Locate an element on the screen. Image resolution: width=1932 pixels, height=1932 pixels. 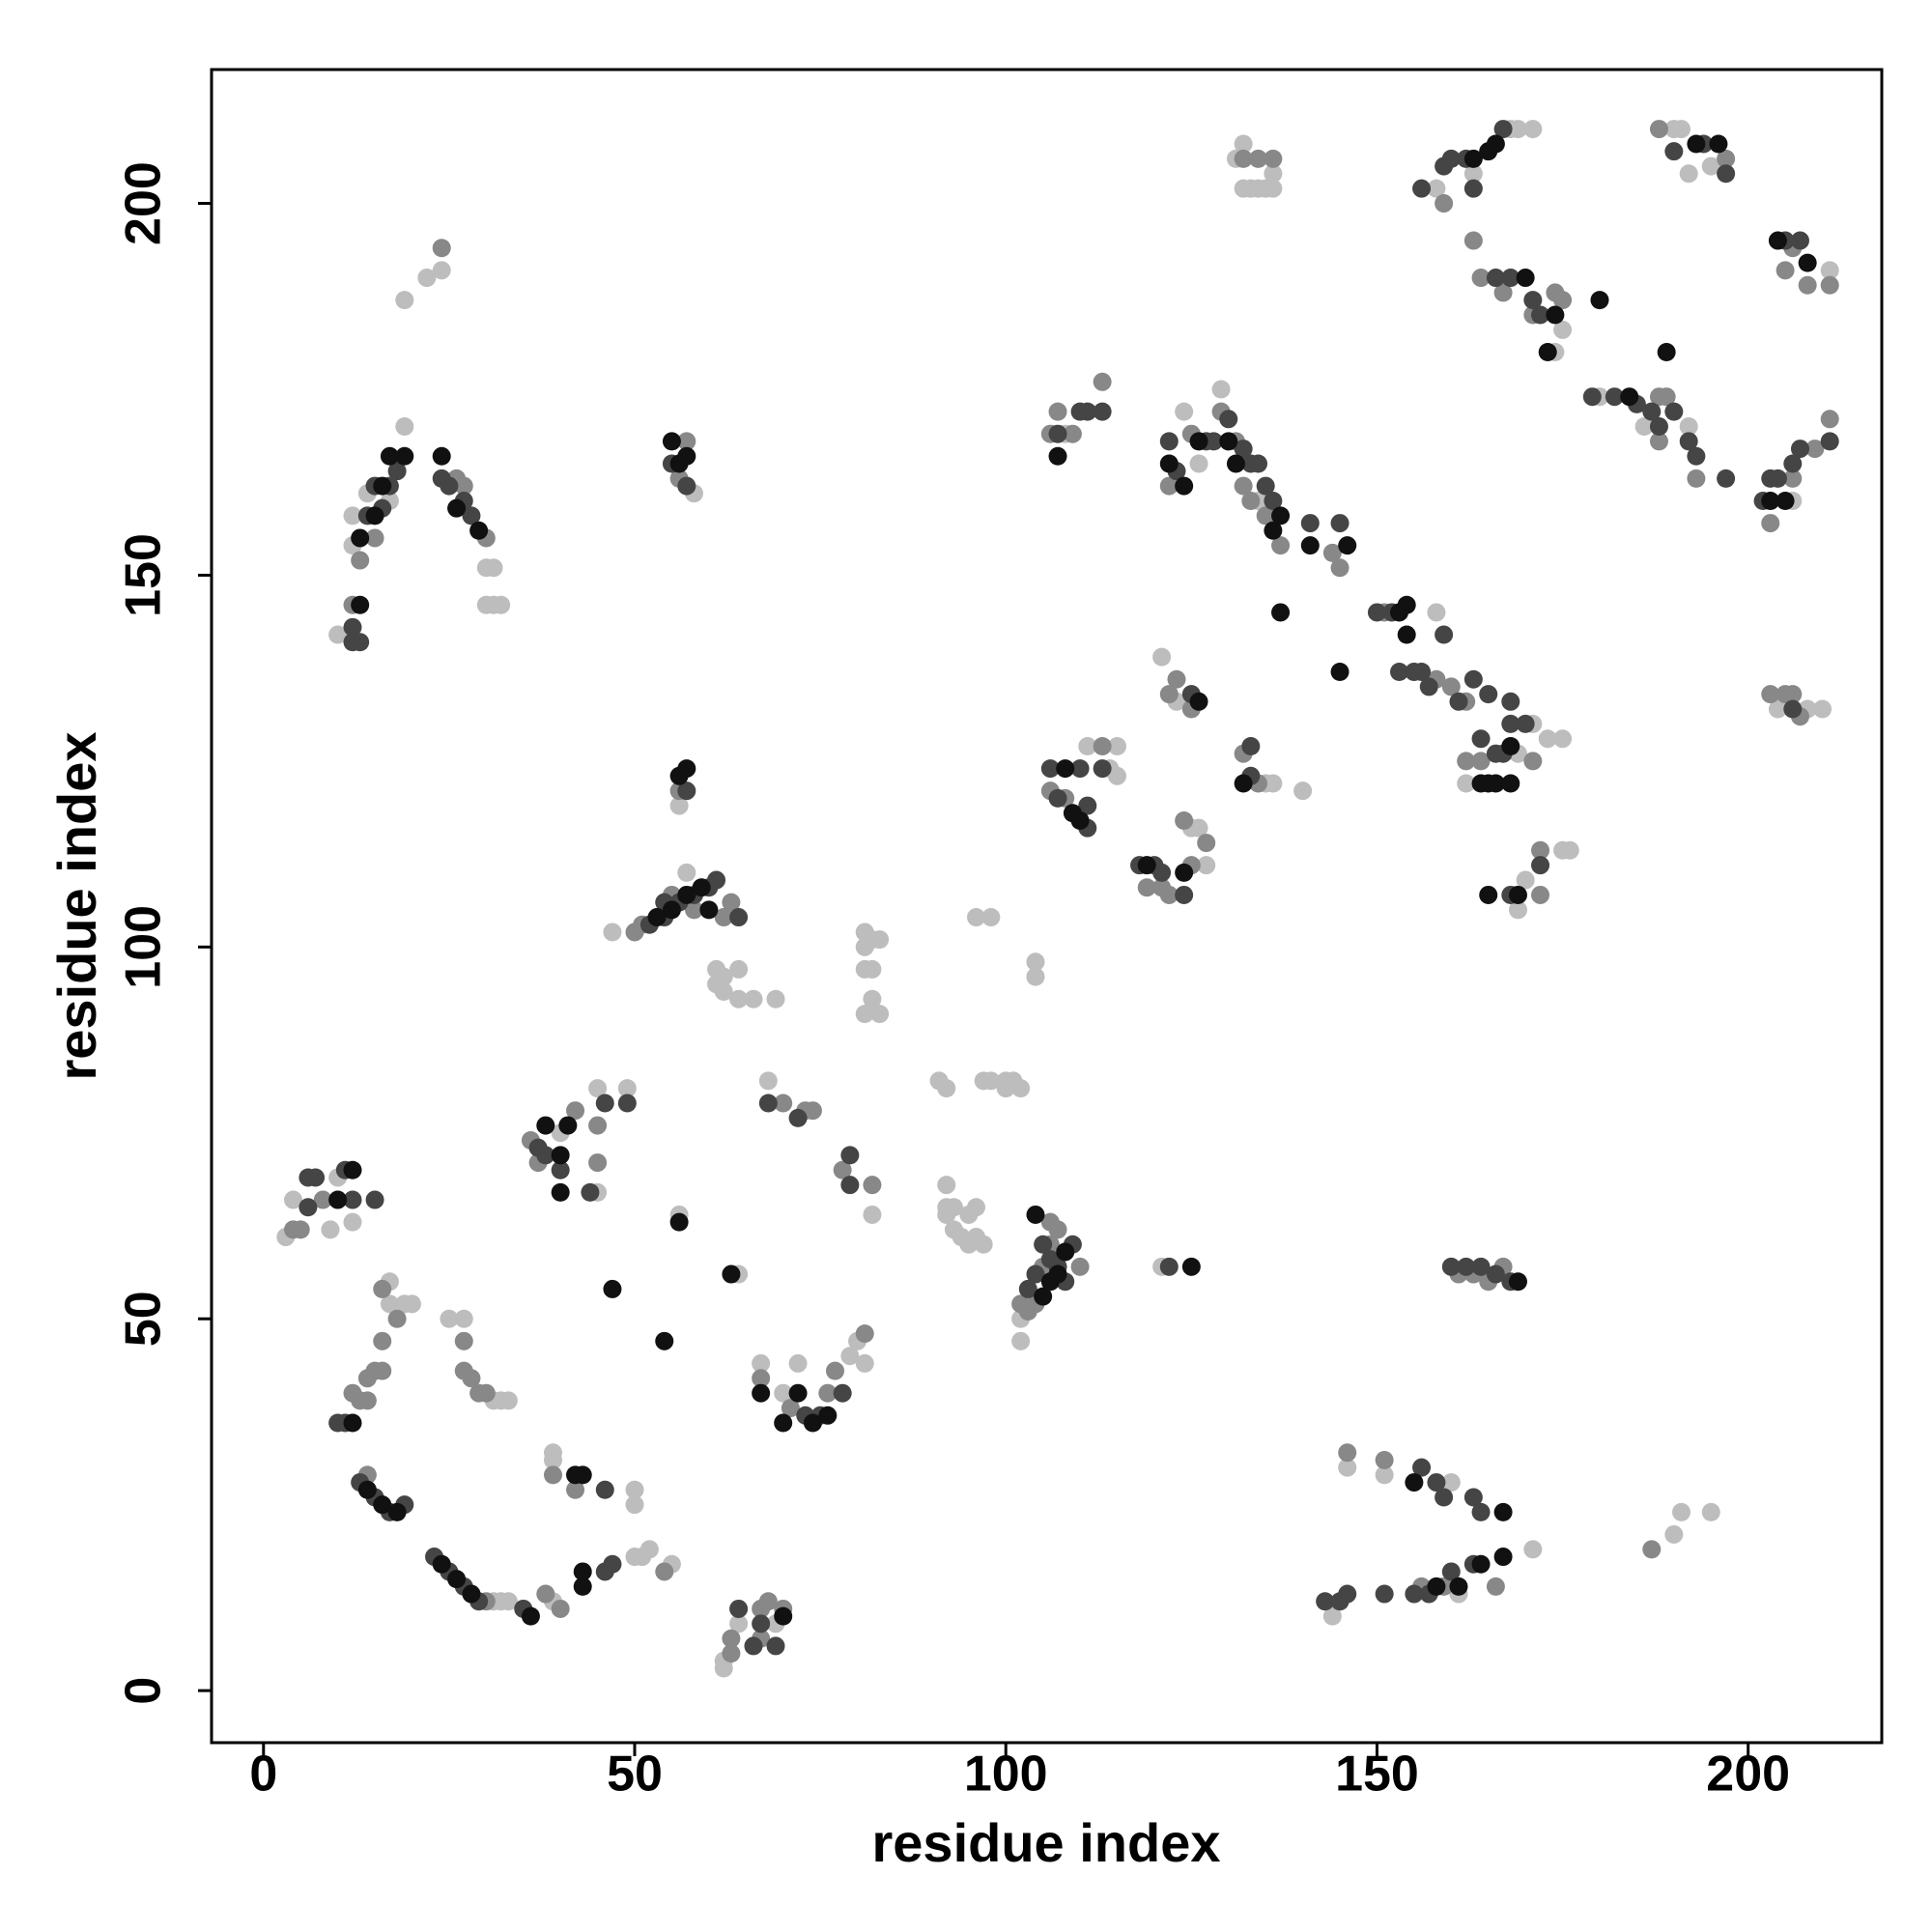
x-tick-label: 150 is located at coordinates (1377, 1775).